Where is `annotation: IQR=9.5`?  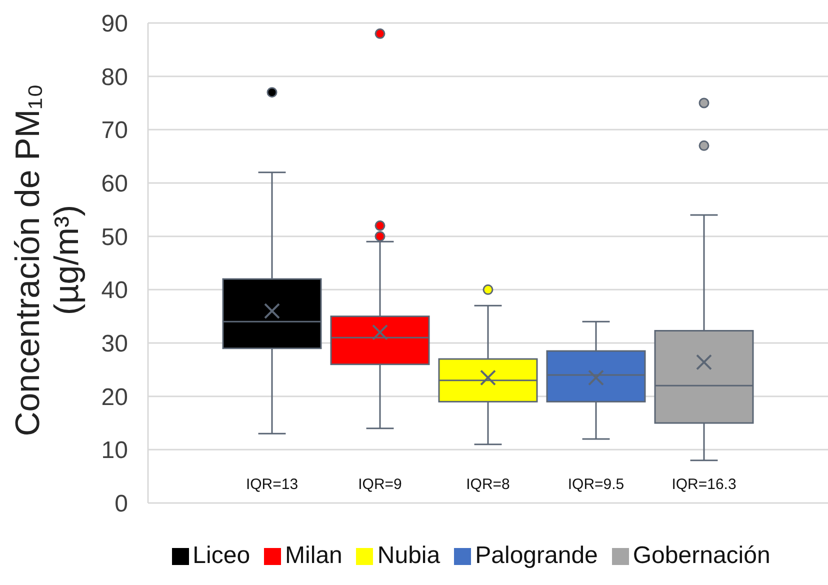
annotation: IQR=9.5 is located at coordinates (596, 484).